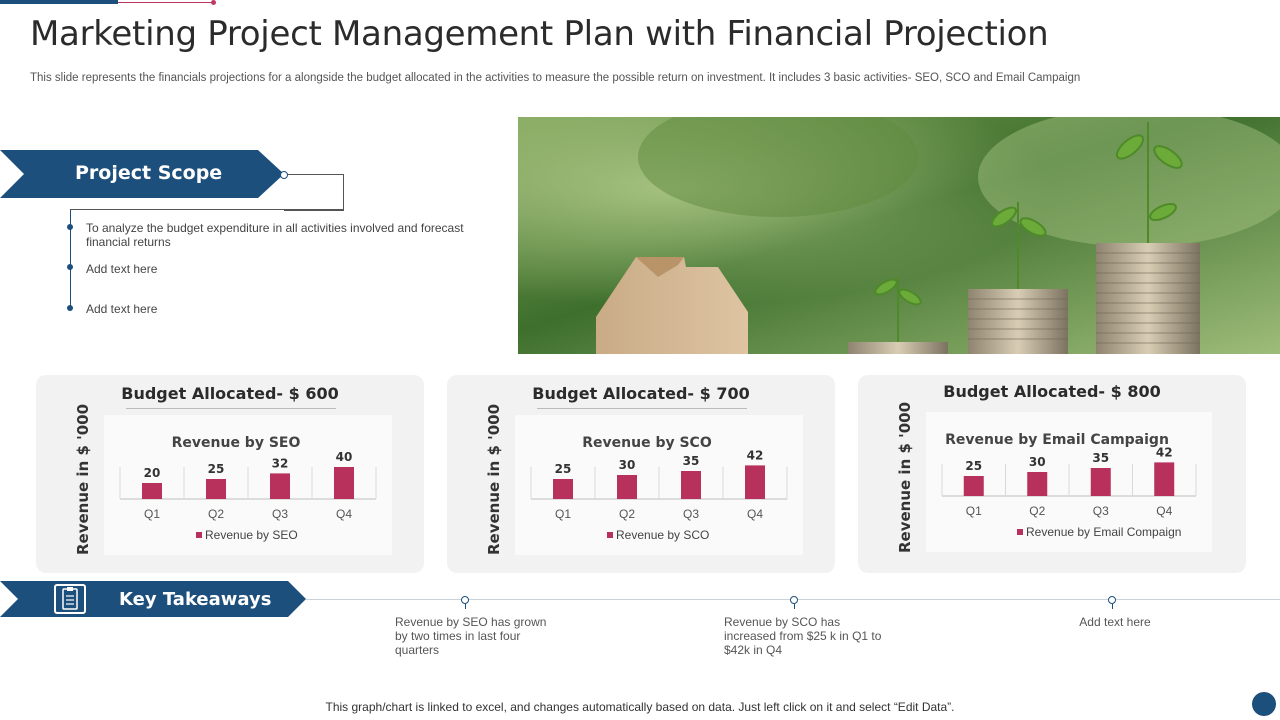 This screenshot has width=1280, height=720. Describe the element at coordinates (280, 463) in the screenshot. I see `data-label: 32` at that location.